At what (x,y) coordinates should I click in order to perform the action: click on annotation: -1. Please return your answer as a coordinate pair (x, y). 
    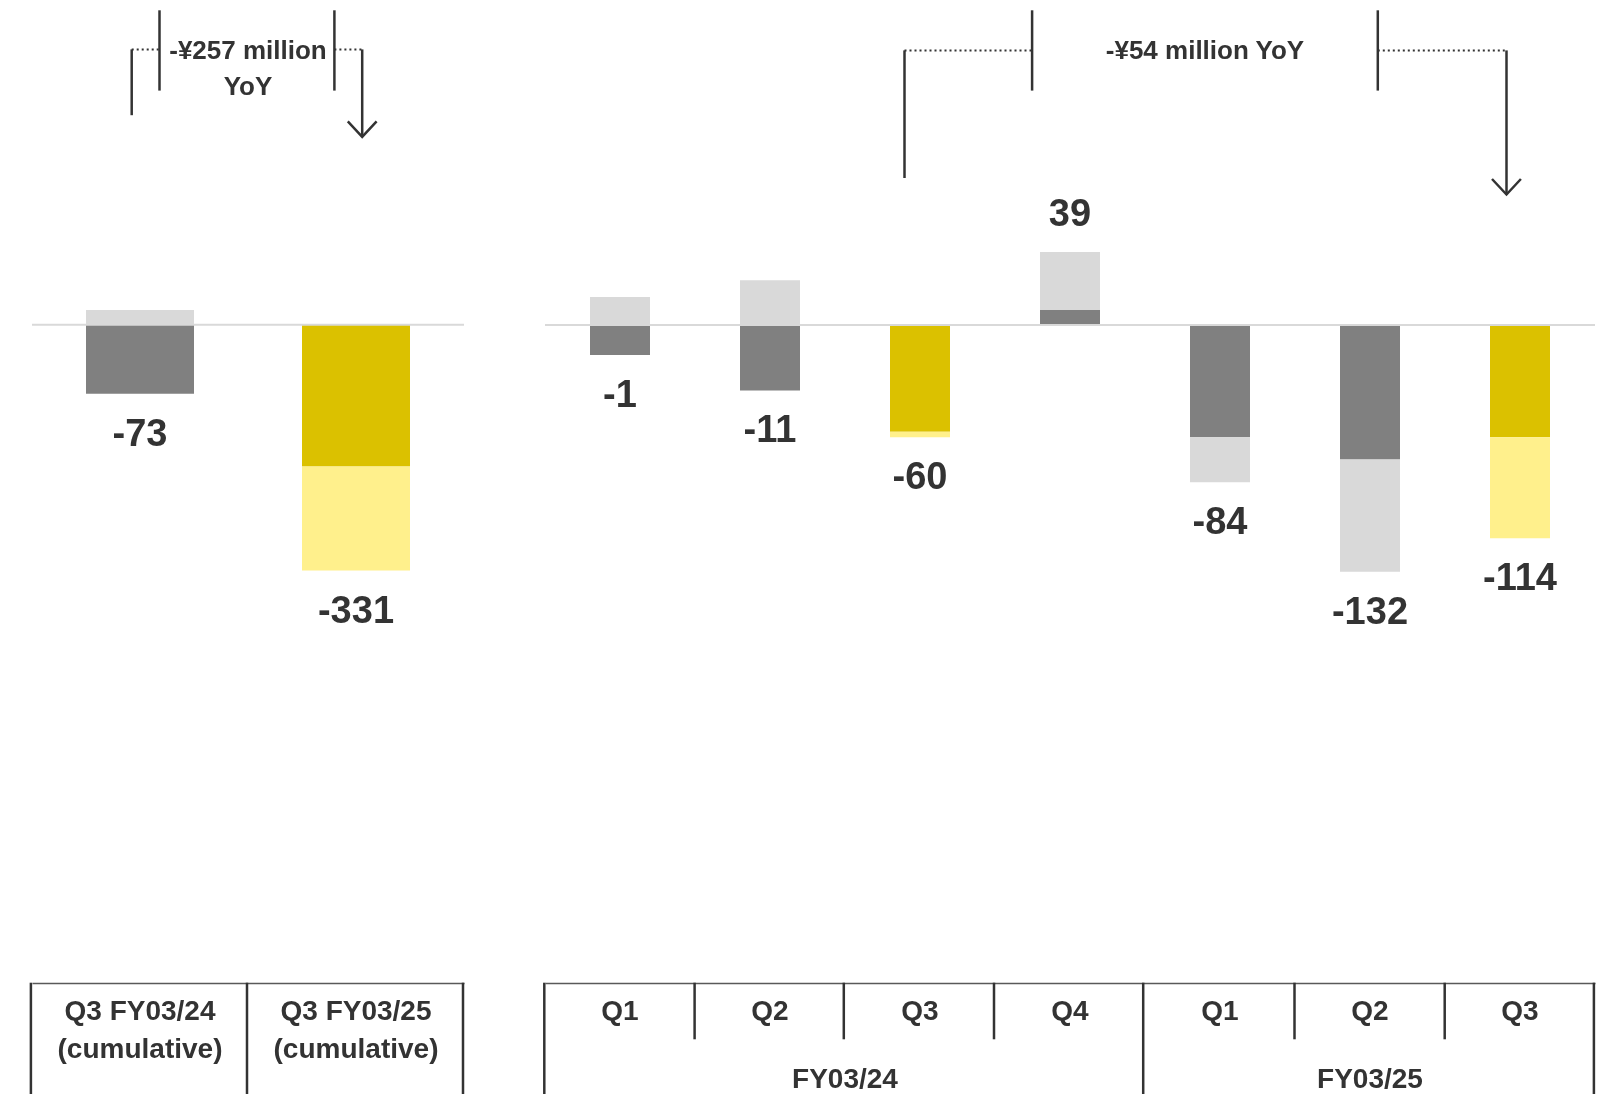
    Looking at the image, I should click on (620, 393).